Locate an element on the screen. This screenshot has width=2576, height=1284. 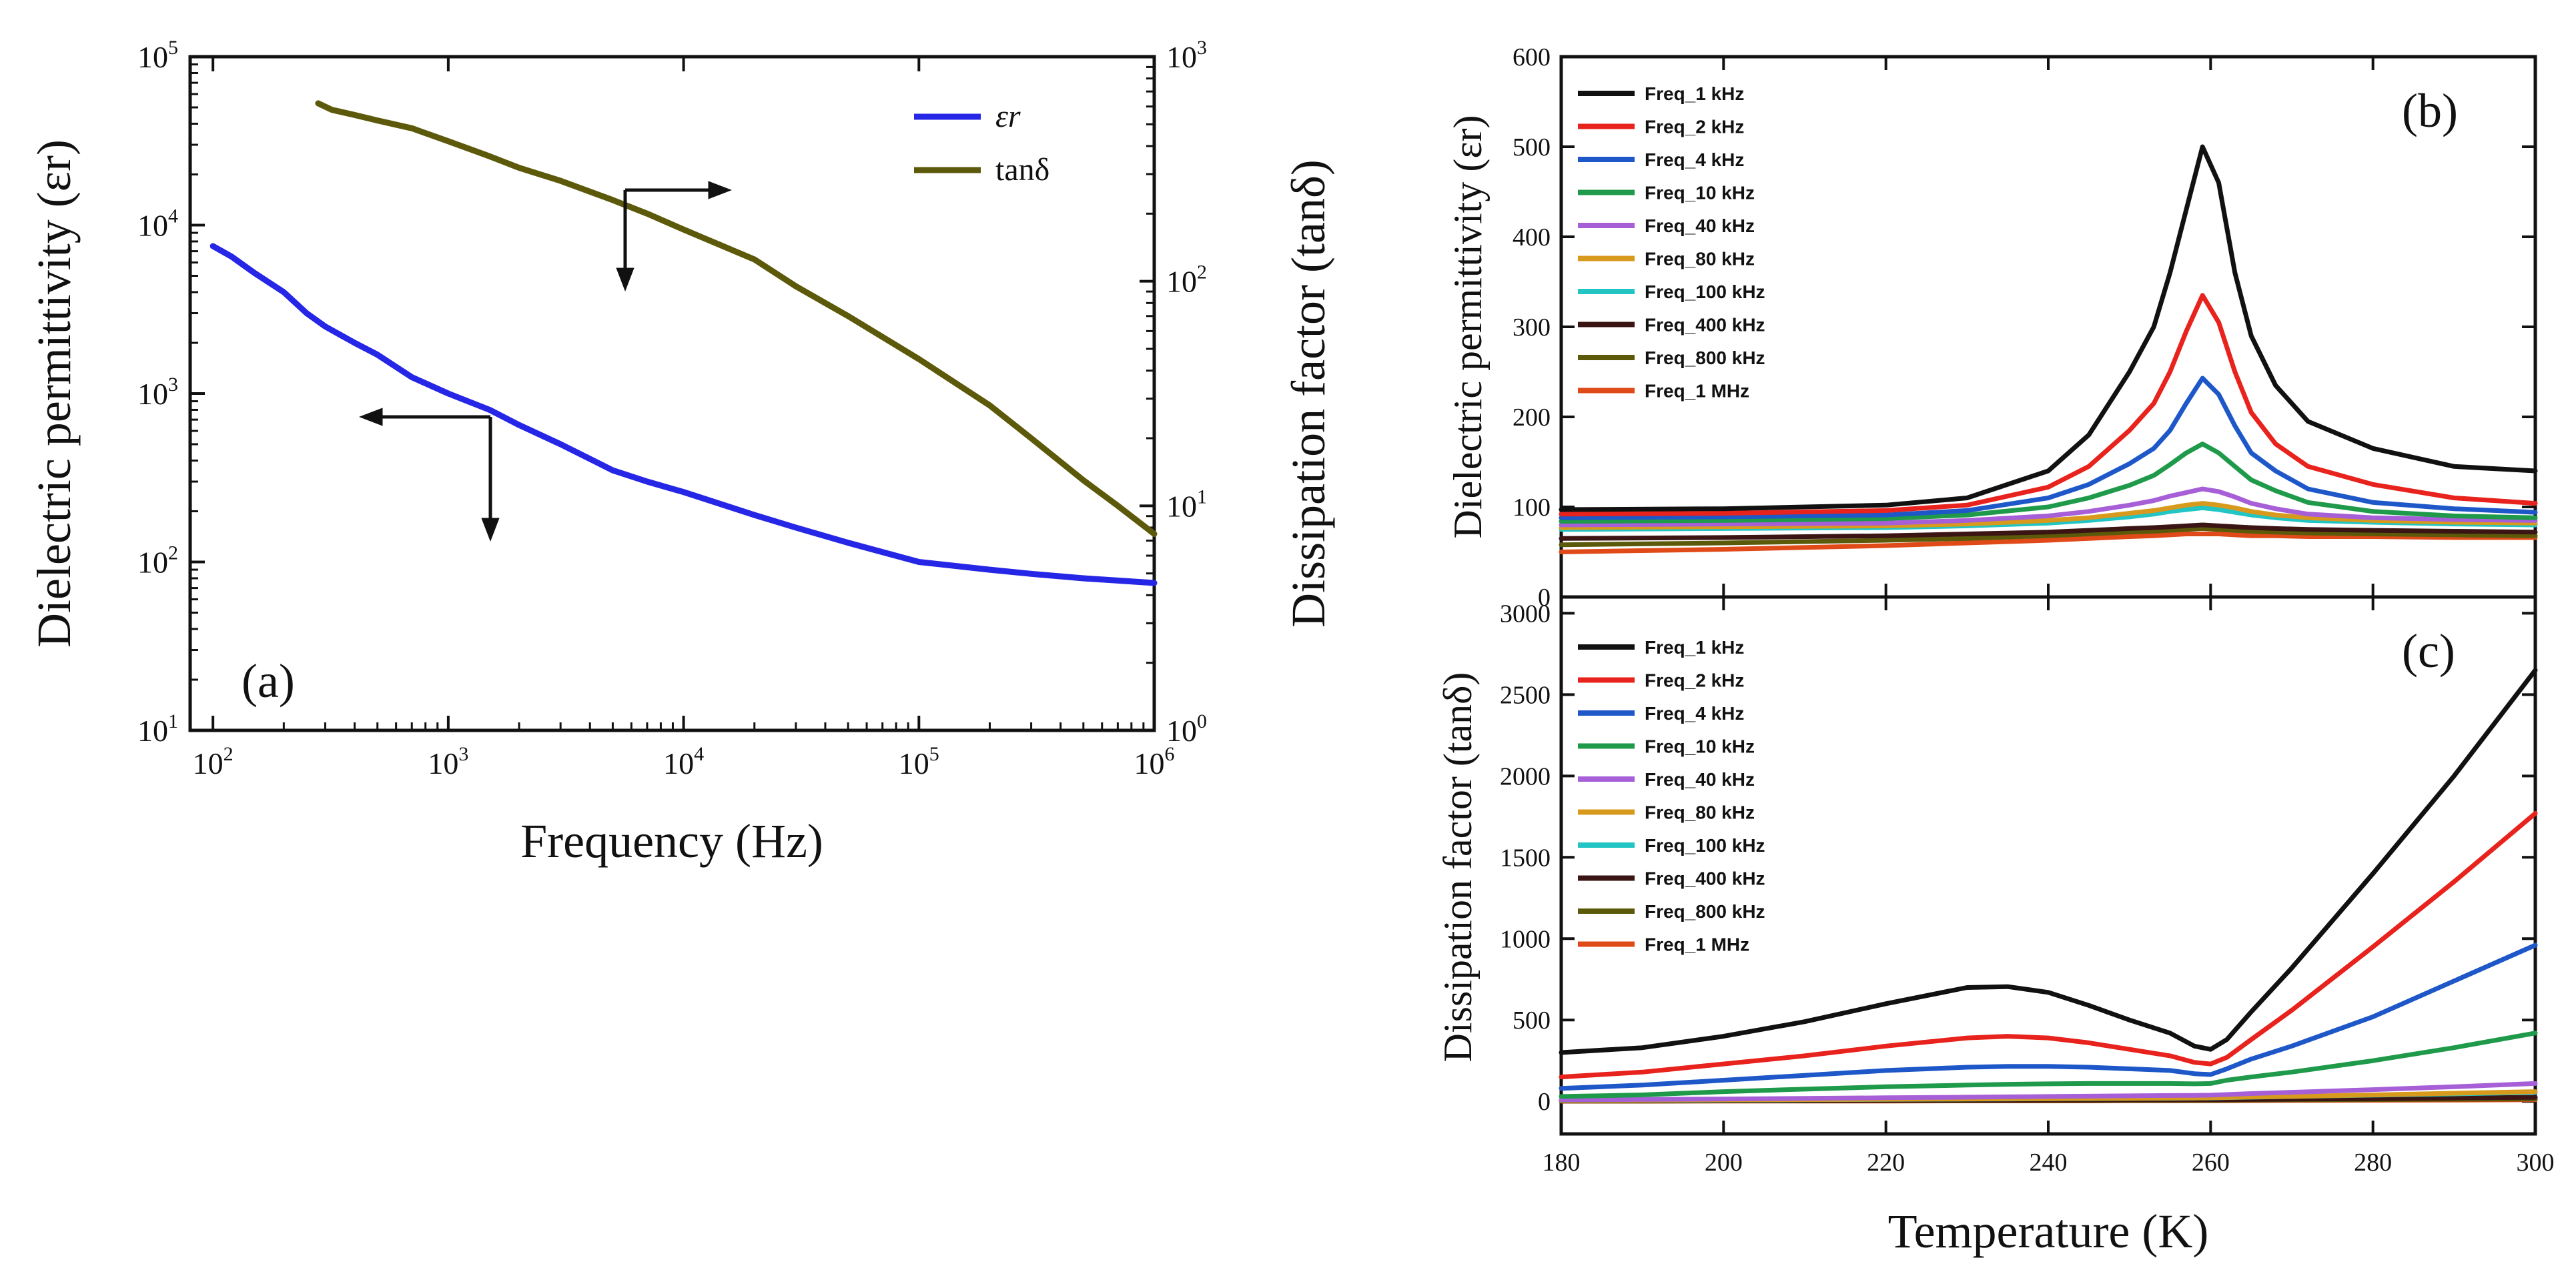
panel-c-y-tick-label: 2500 is located at coordinates (1525, 695).